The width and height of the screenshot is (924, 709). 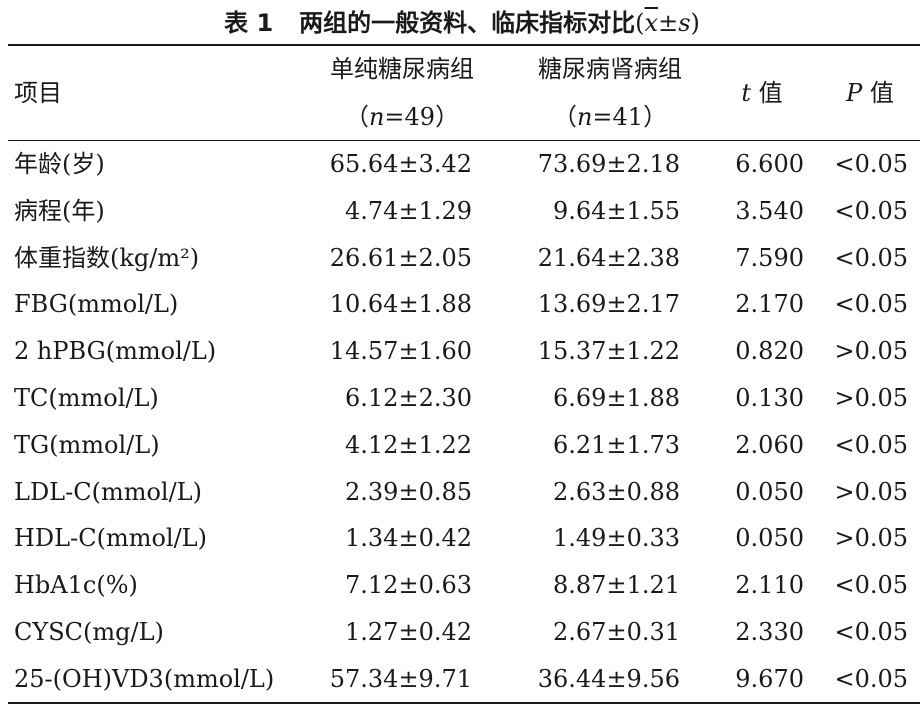 What do you see at coordinates (408, 631) in the screenshot?
I see `row-group1-value: 1.27±0.42` at bounding box center [408, 631].